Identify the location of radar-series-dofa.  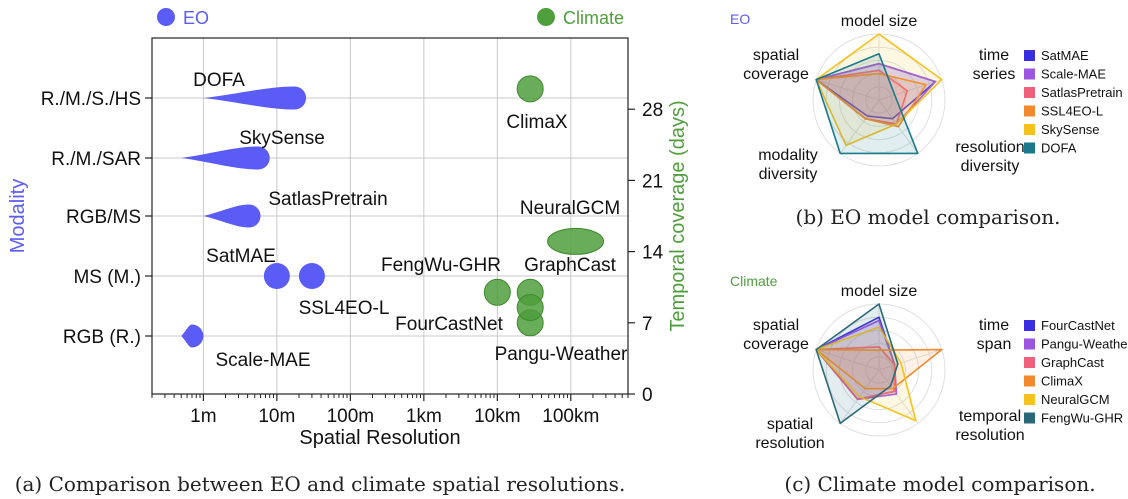
(867, 103).